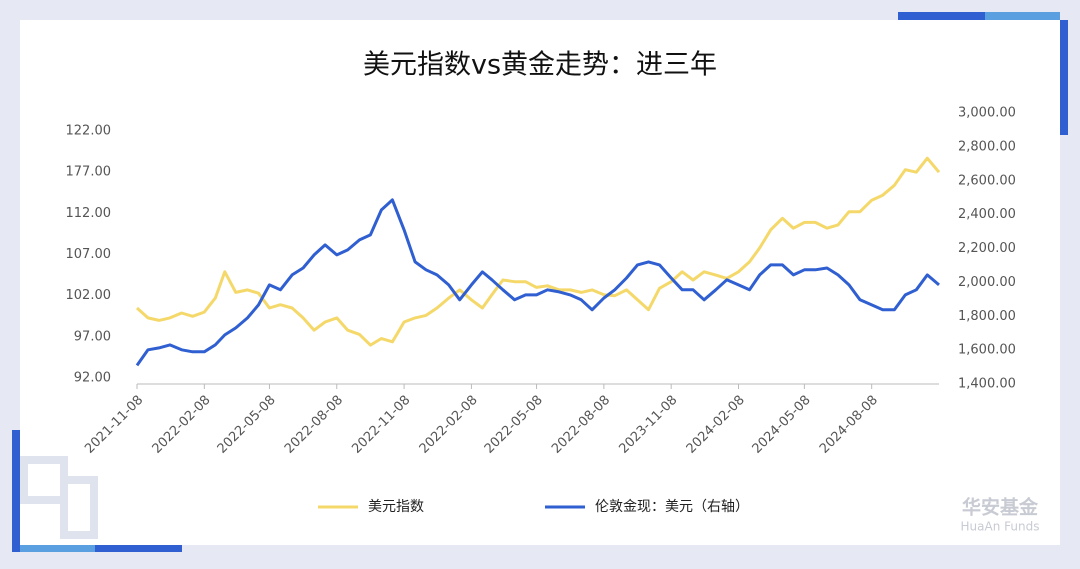 This screenshot has width=1080, height=569. Describe the element at coordinates (59, 497) in the screenshot. I see `decor-squares` at that location.